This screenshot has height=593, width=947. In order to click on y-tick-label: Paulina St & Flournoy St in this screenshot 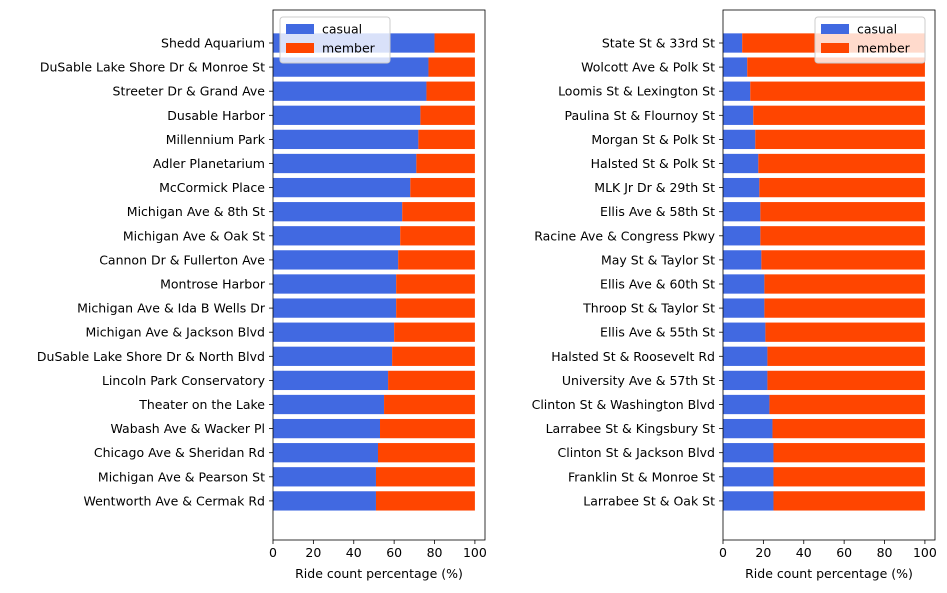, I will do `click(639, 115)`.